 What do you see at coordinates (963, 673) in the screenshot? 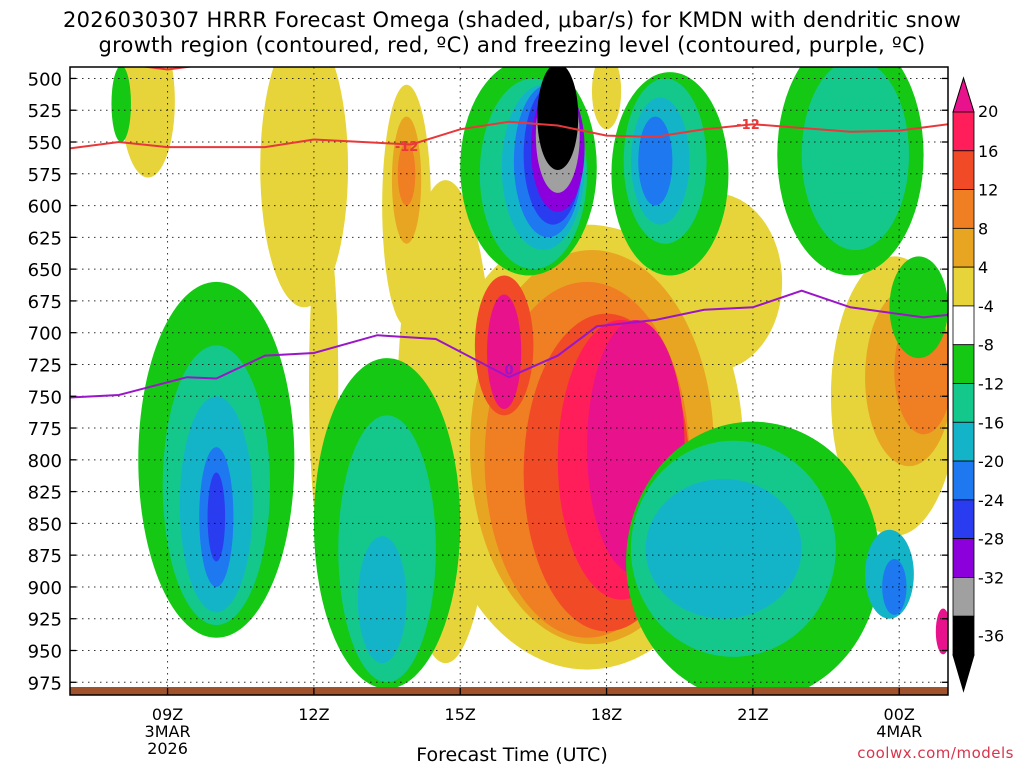
I see `colorbar-bottom-arrow` at bounding box center [963, 673].